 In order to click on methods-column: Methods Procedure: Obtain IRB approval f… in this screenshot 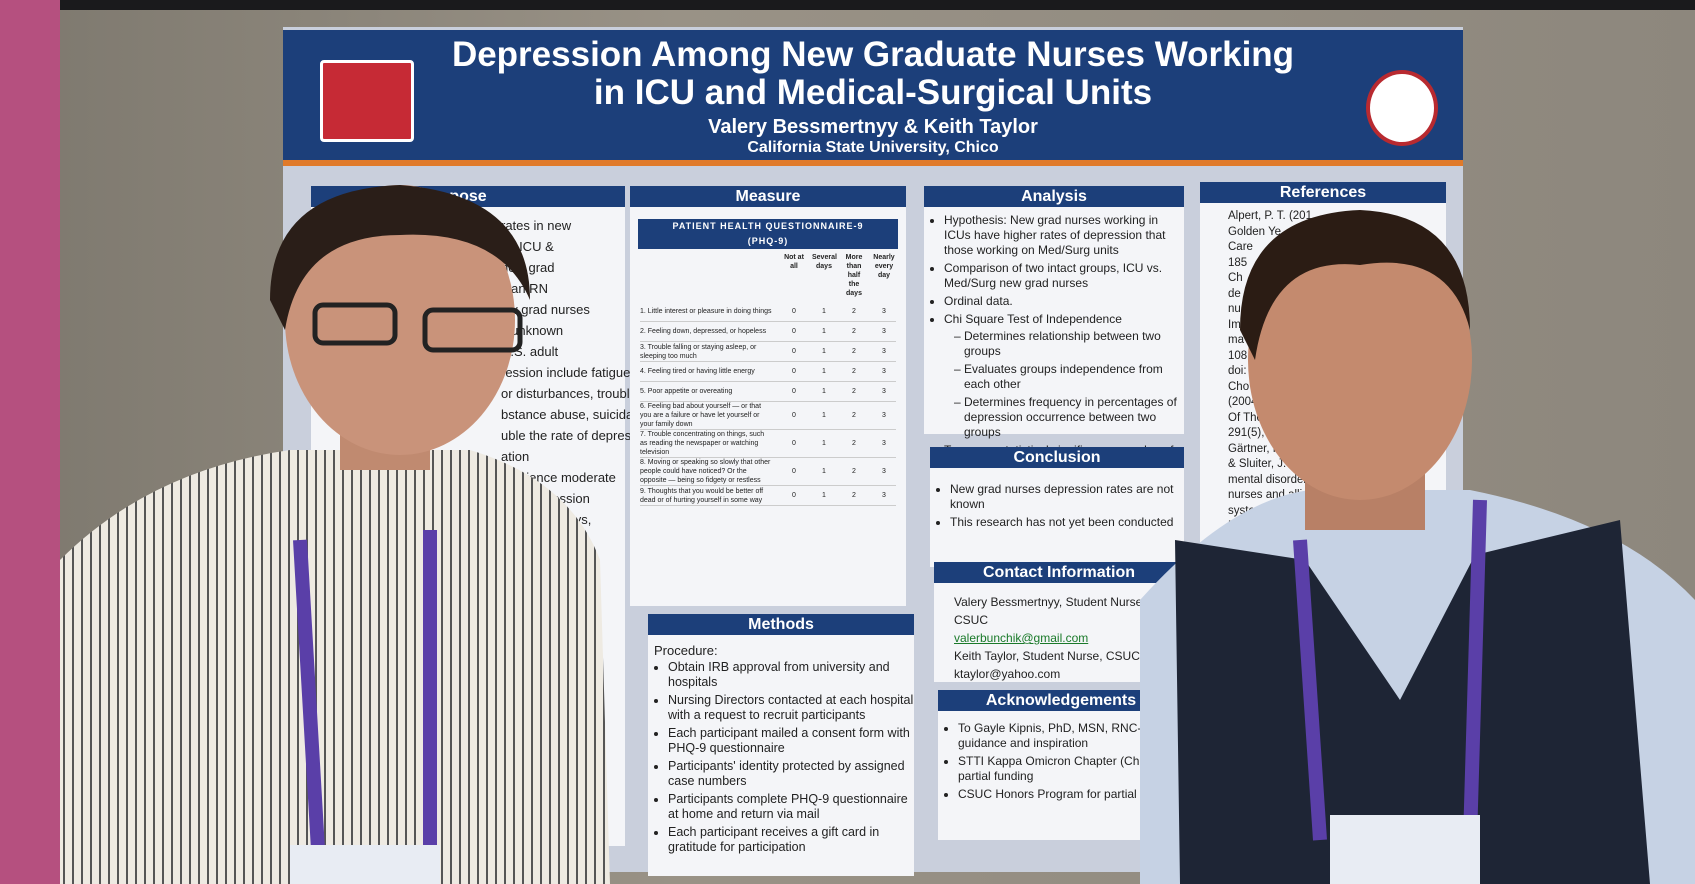, I will do `click(781, 745)`.